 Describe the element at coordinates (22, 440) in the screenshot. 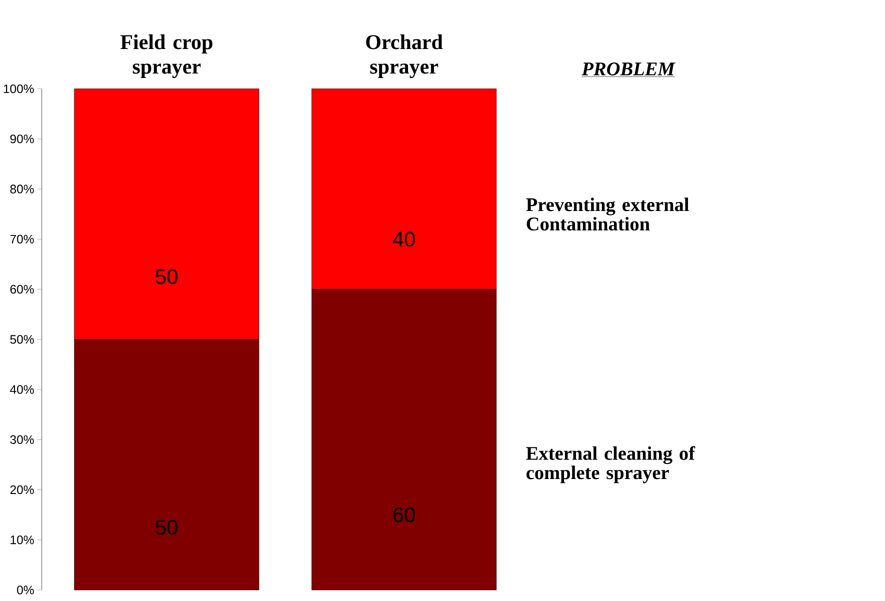

I see `y-tick-label: 30%` at that location.